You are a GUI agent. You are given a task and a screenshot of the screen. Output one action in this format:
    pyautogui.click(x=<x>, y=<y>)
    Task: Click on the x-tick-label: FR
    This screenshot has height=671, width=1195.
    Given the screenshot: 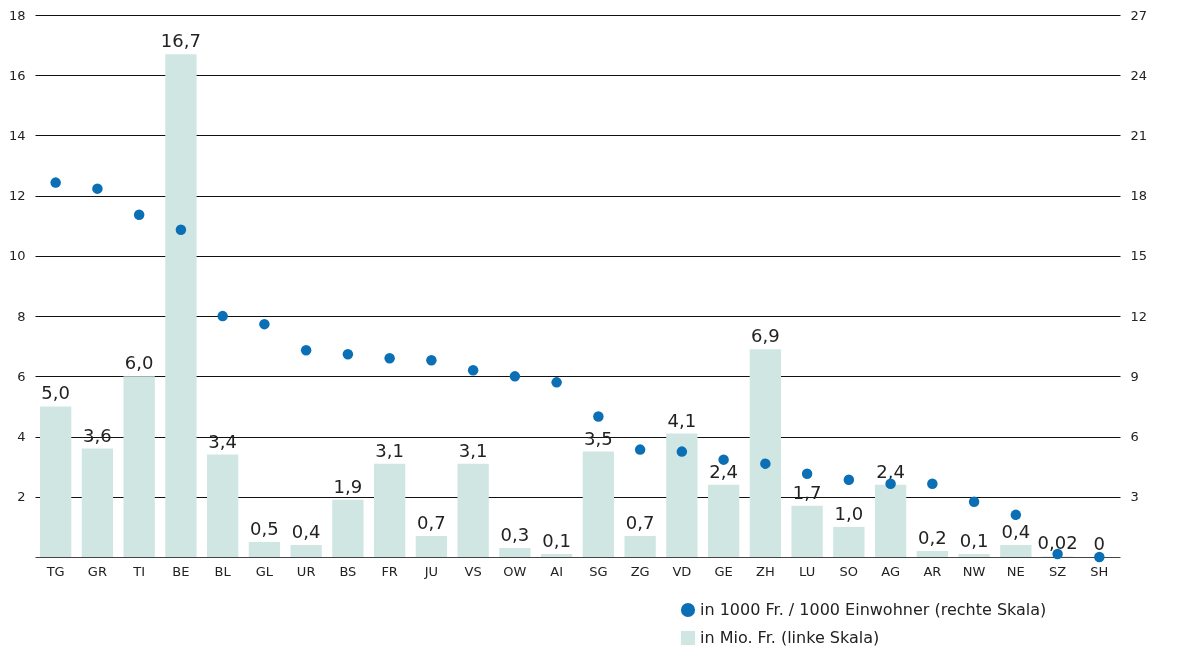 What is the action you would take?
    pyautogui.click(x=389, y=571)
    